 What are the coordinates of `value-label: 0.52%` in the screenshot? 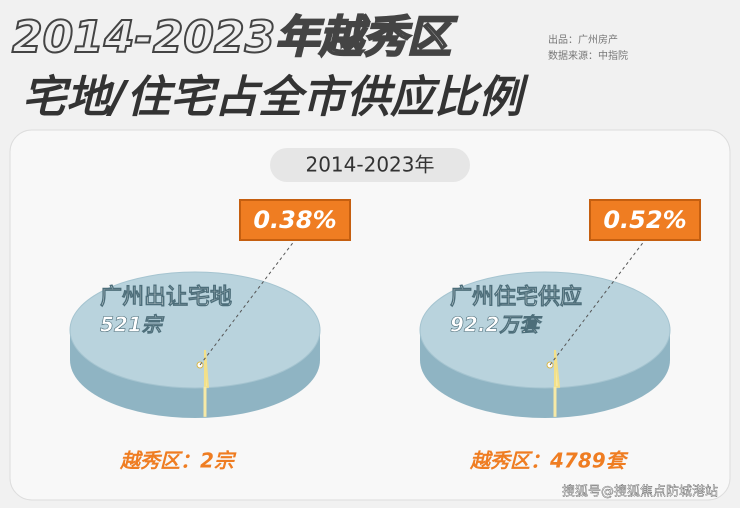 It's located at (644, 220).